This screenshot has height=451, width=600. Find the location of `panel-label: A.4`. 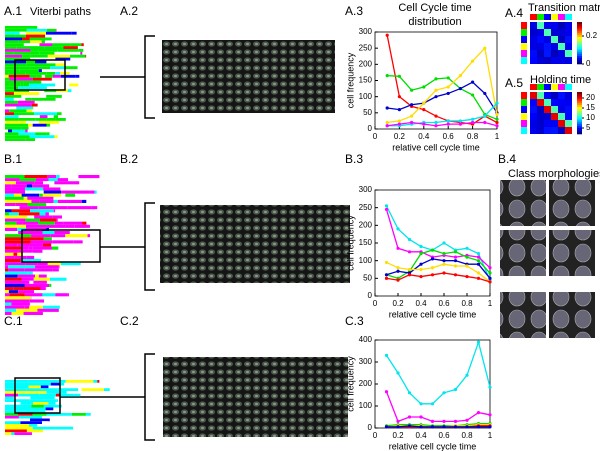

panel-label: A.4 is located at coordinates (514, 13).